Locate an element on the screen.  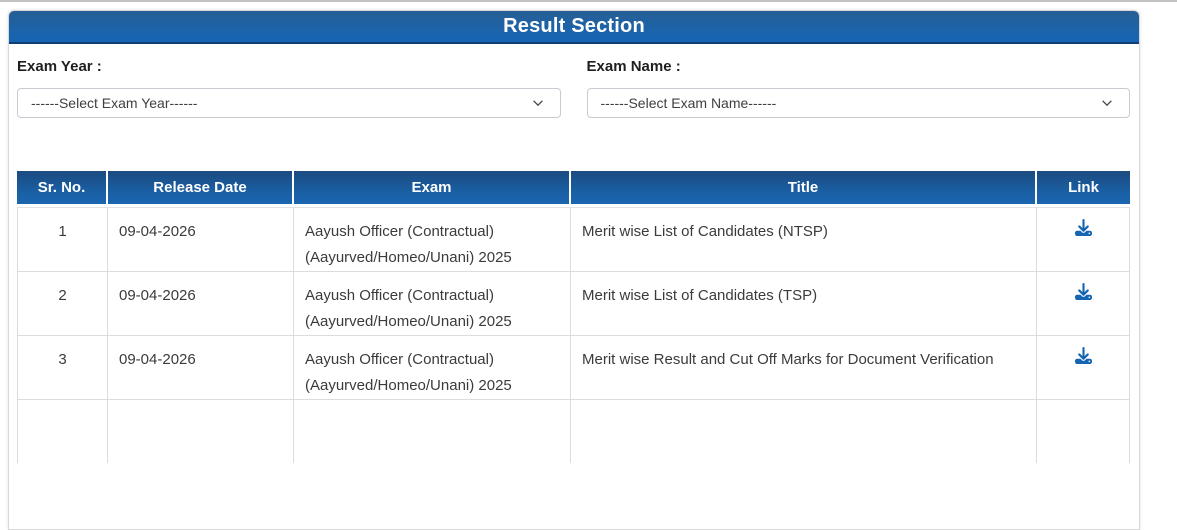
exam-name-select: ------Select Exam Name------ is located at coordinates (858, 103).